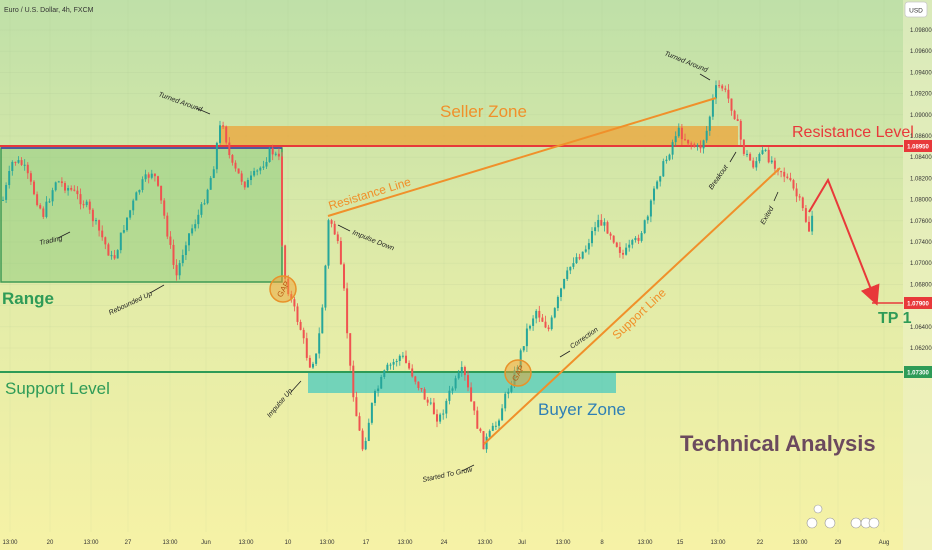 The image size is (932, 550). Describe the element at coordinates (485, 543) in the screenshot. I see `x-tick-label: 13:00` at that location.